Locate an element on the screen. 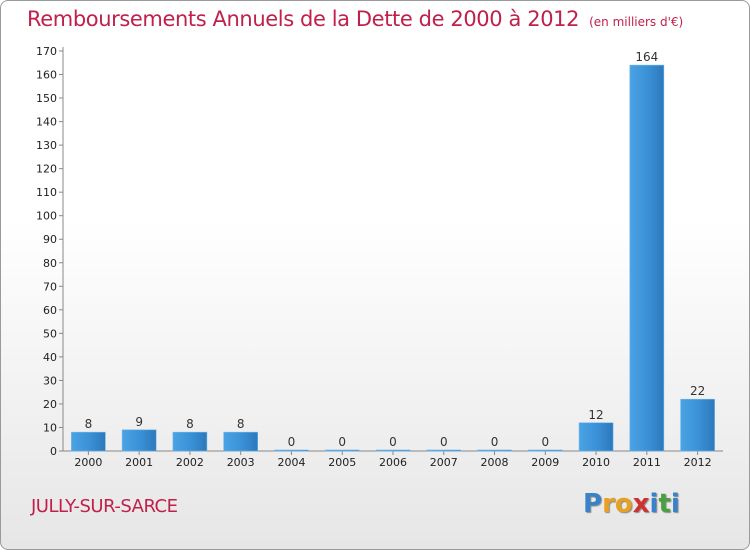  bar-2004 is located at coordinates (291, 450).